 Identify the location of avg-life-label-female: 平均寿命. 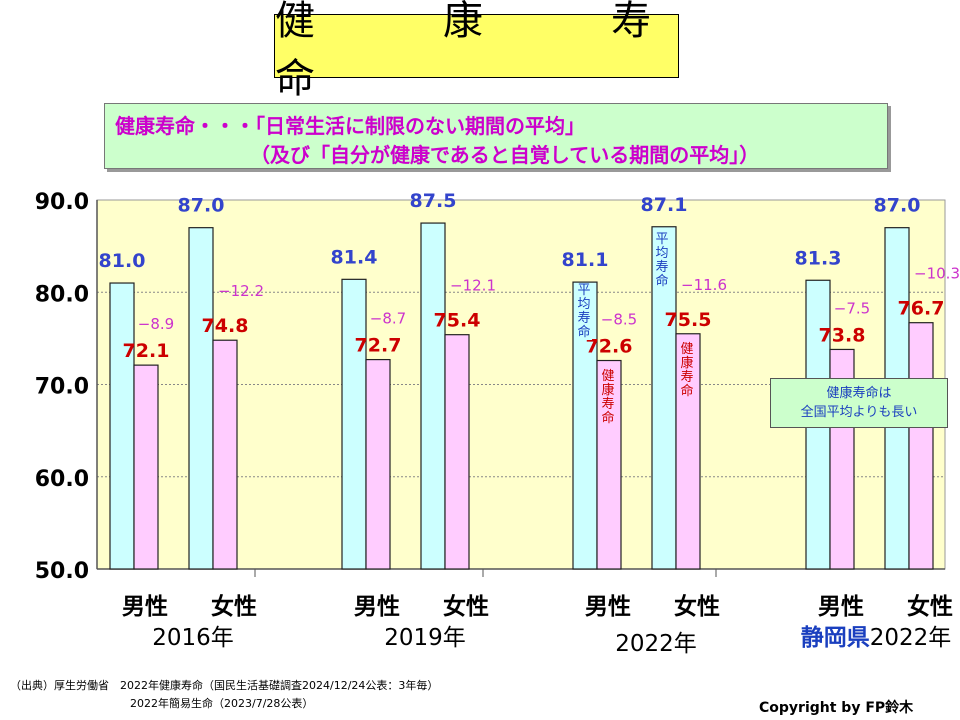
(662, 260).